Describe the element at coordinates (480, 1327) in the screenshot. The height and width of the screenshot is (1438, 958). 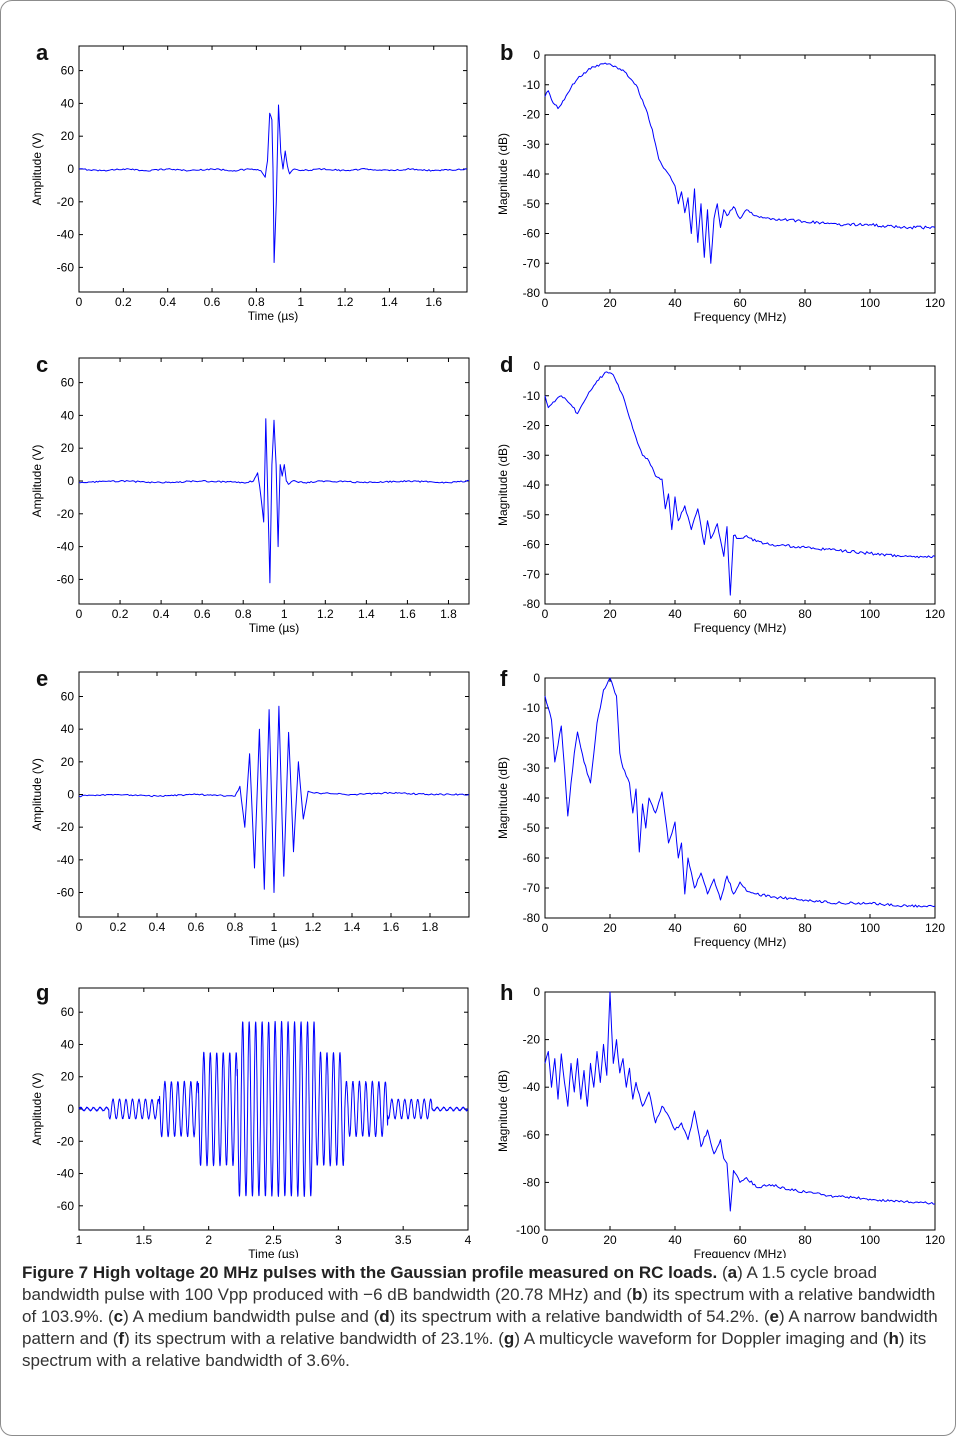
I see `caption-part-e: (e) A narrow bandwidth pattern and` at that location.